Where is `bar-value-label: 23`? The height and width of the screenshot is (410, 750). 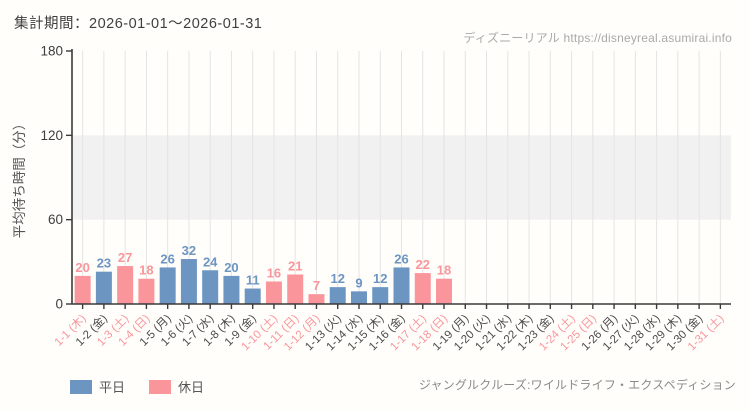 bar-value-label: 23 is located at coordinates (104, 263).